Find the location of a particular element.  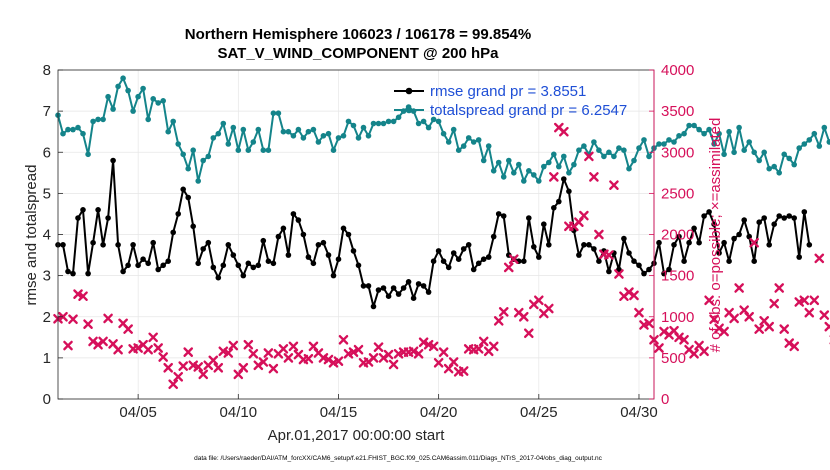

y-tick-label: 6 is located at coordinates (47, 152).